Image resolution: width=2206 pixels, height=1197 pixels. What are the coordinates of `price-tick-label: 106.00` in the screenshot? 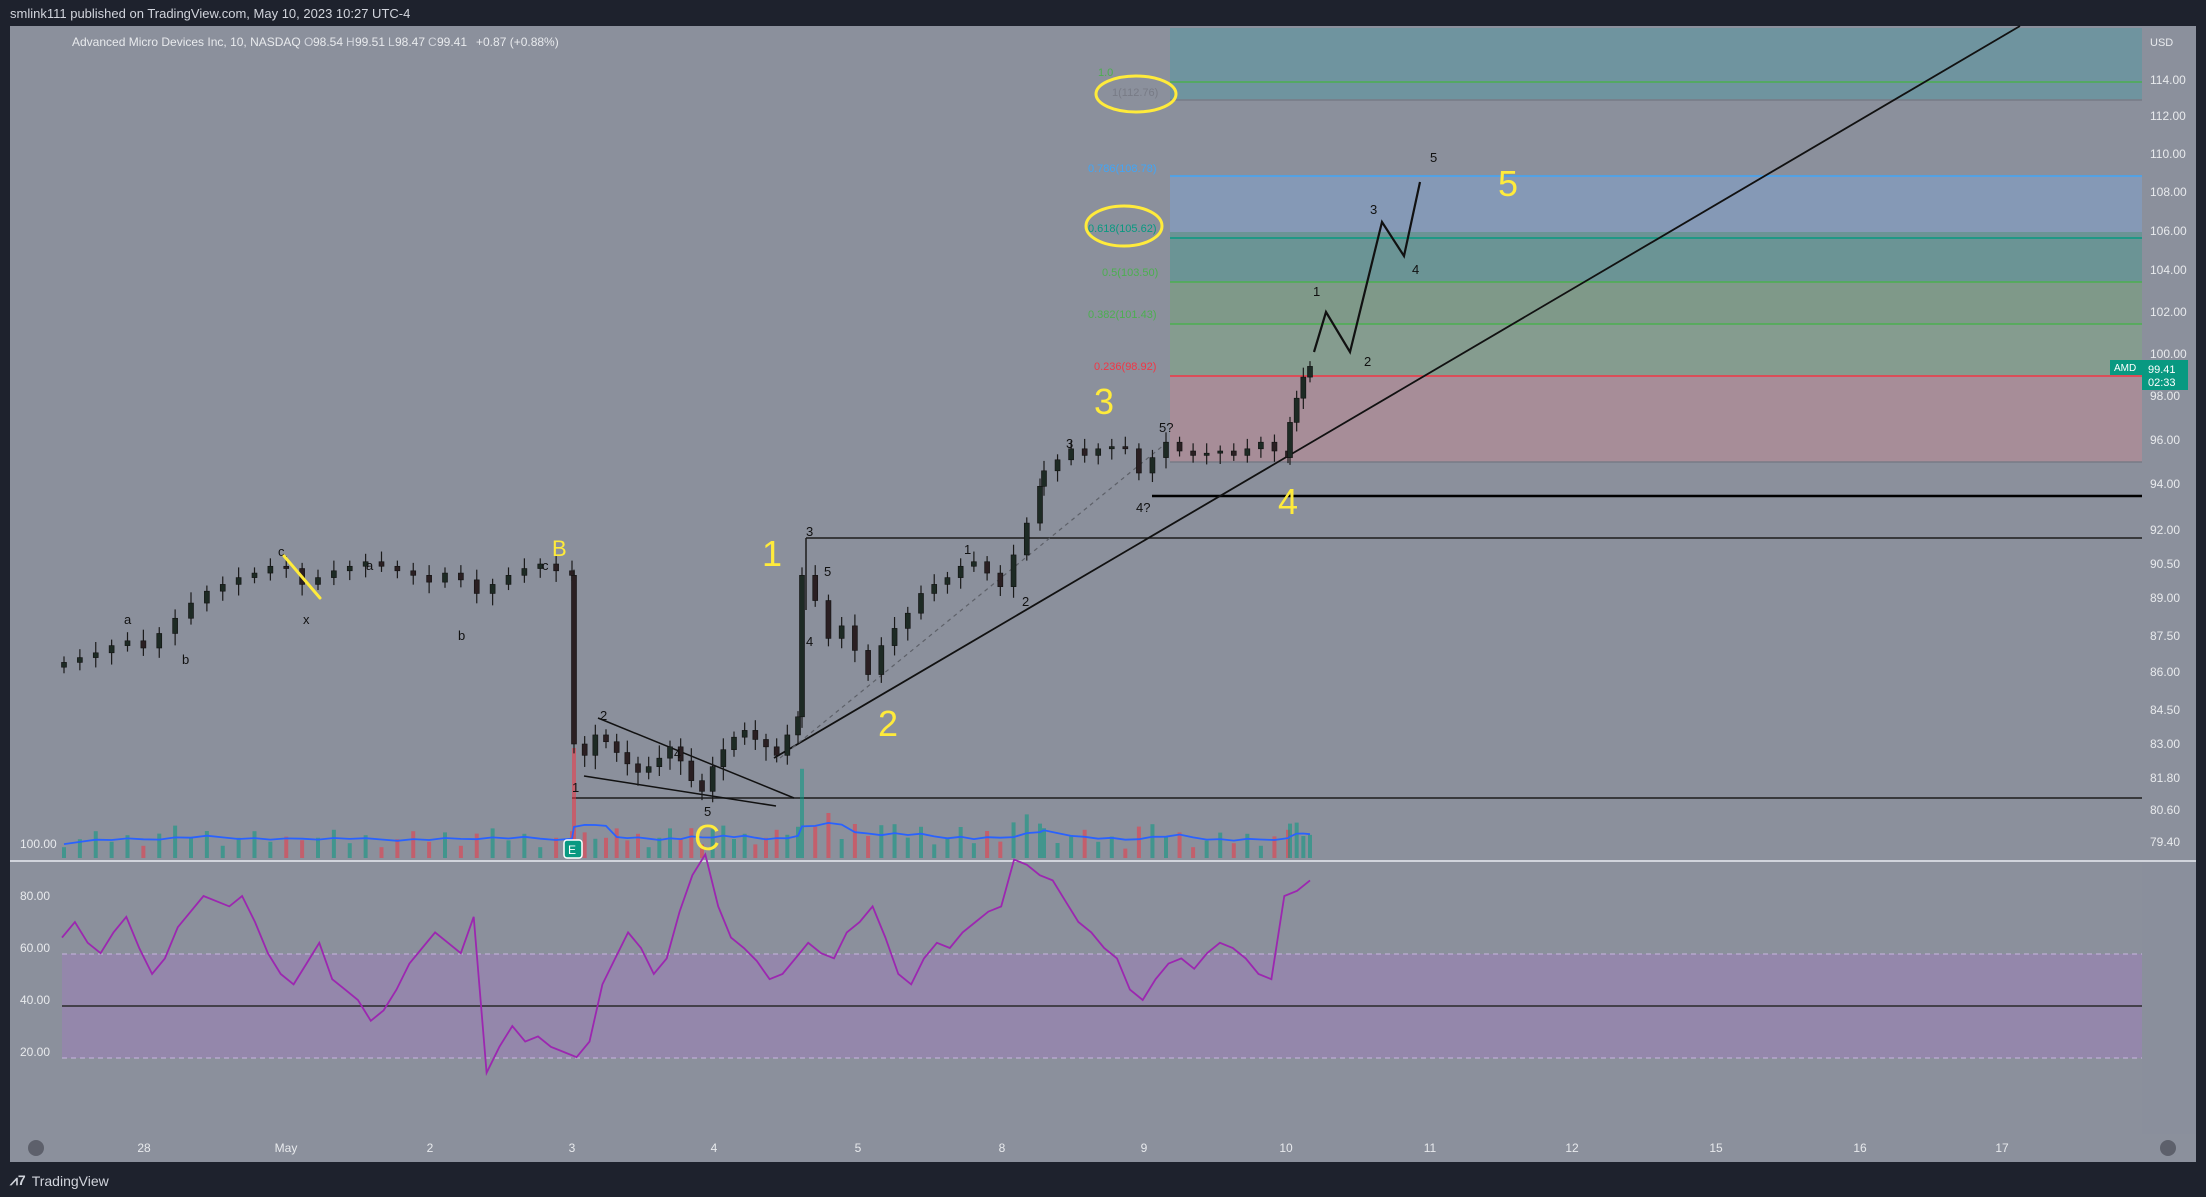 It's located at (2168, 231).